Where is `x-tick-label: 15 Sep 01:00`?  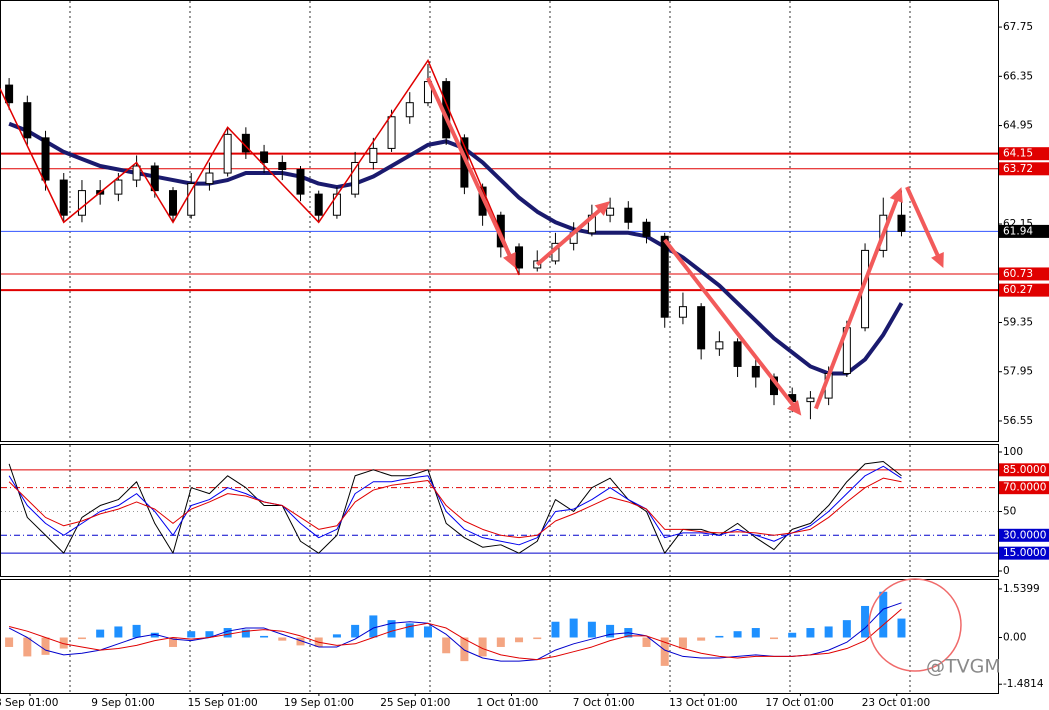
x-tick-label: 15 Sep 01:00 is located at coordinates (223, 703).